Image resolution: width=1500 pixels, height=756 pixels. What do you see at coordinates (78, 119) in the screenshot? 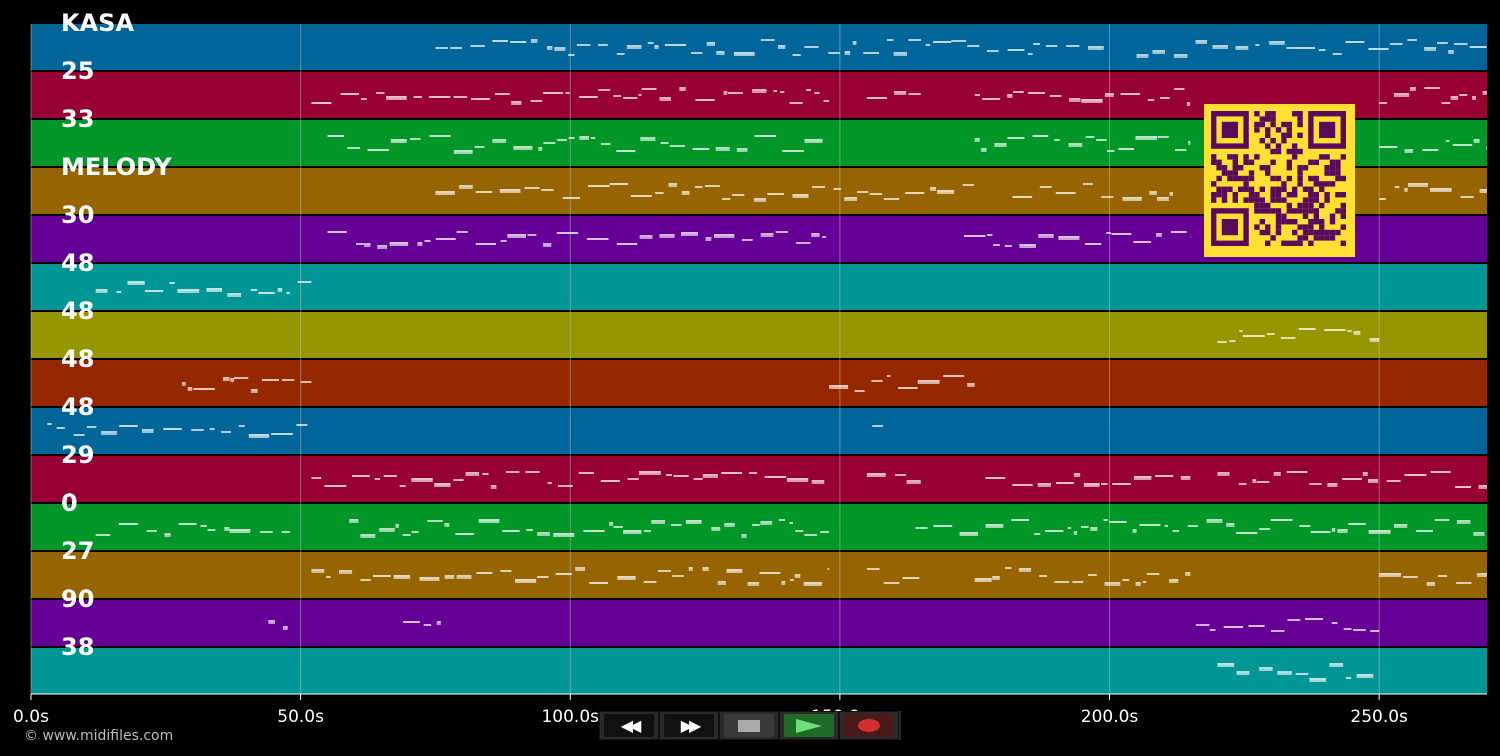
I see `track-label-2: 33` at bounding box center [78, 119].